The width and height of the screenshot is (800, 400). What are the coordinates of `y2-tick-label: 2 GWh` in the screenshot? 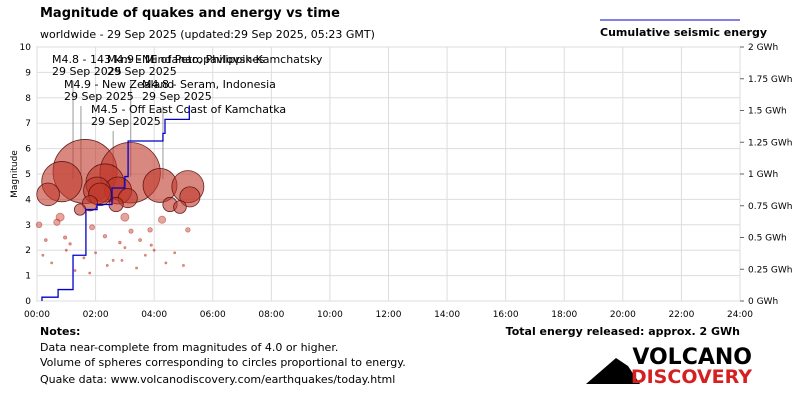 It's located at (763, 48).